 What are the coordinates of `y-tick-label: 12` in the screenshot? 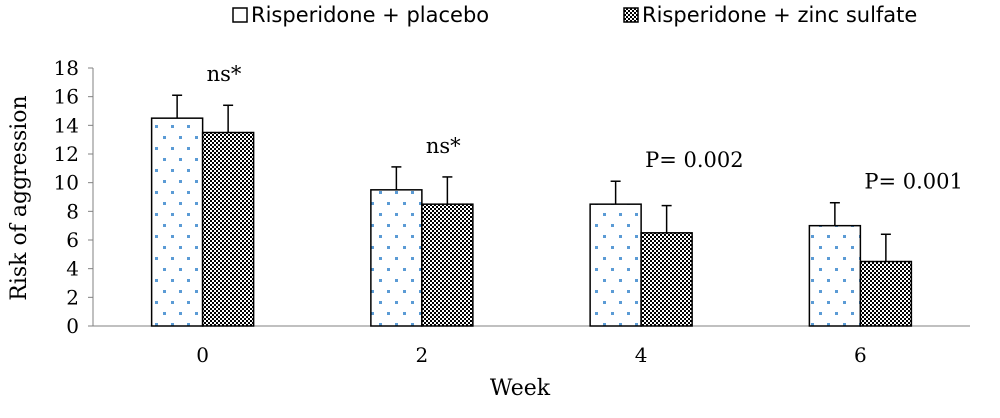 It's located at (66, 154).